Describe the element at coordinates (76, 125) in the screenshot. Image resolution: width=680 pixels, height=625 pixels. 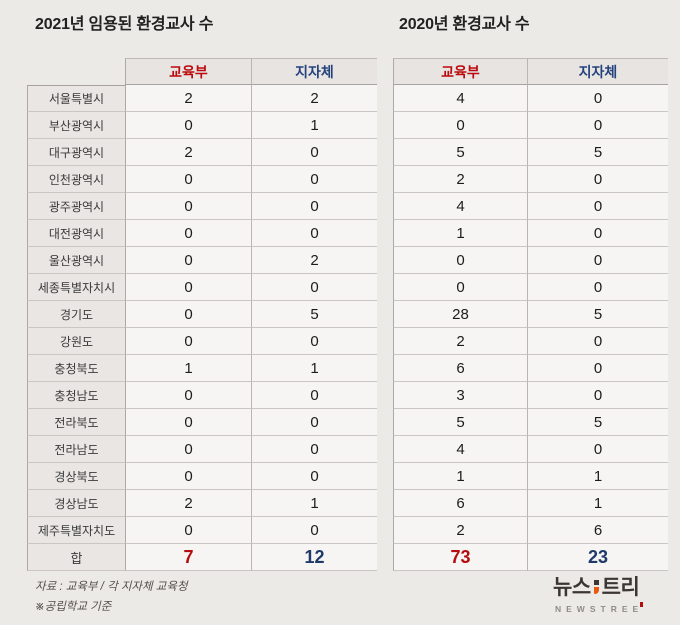
I see `region-label: 부산광역시` at that location.